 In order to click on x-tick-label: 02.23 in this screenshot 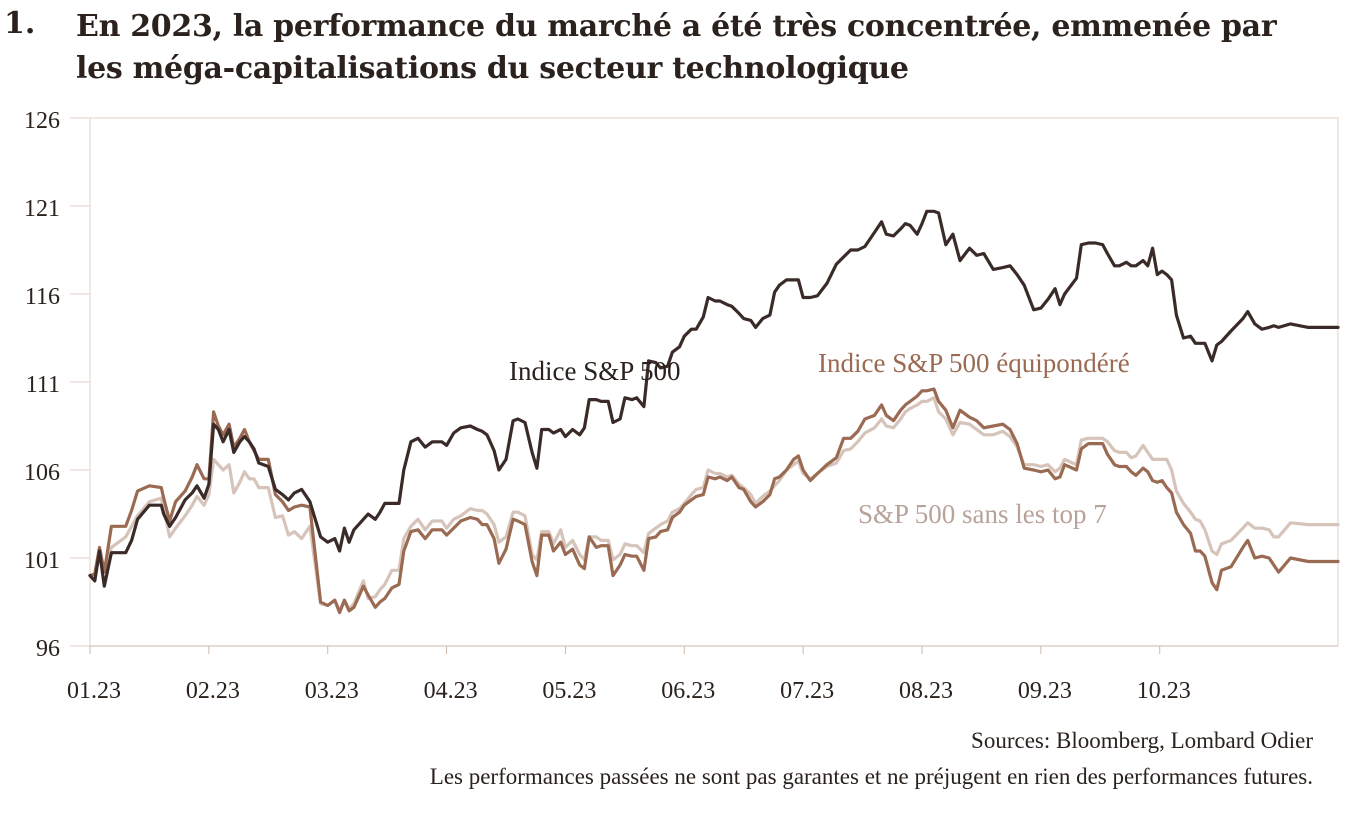, I will do `click(213, 691)`.